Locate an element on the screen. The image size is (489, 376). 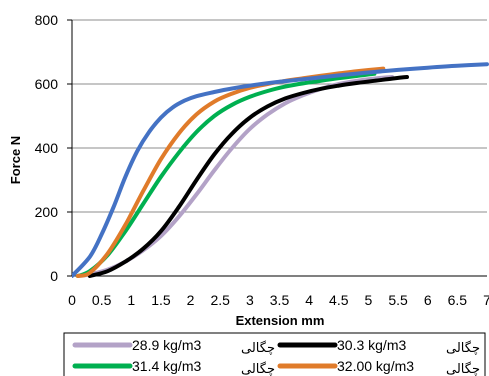
y-tick-label: 200 is located at coordinates (47, 212).